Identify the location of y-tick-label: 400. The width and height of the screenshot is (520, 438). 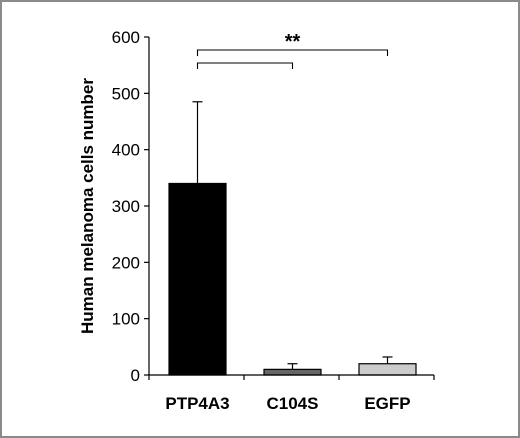
(126, 150).